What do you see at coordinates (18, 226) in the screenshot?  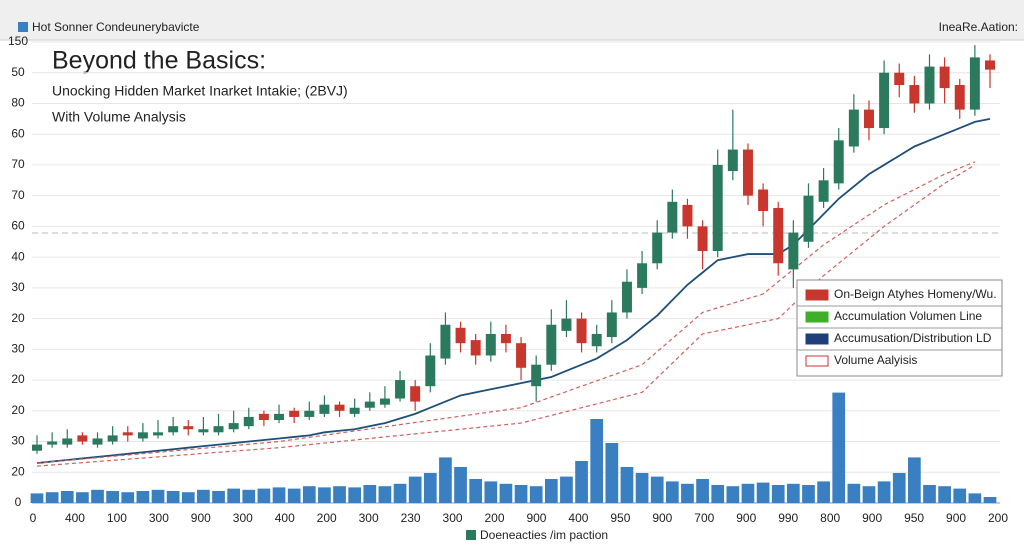 I see `y-tick-label: 60` at bounding box center [18, 226].